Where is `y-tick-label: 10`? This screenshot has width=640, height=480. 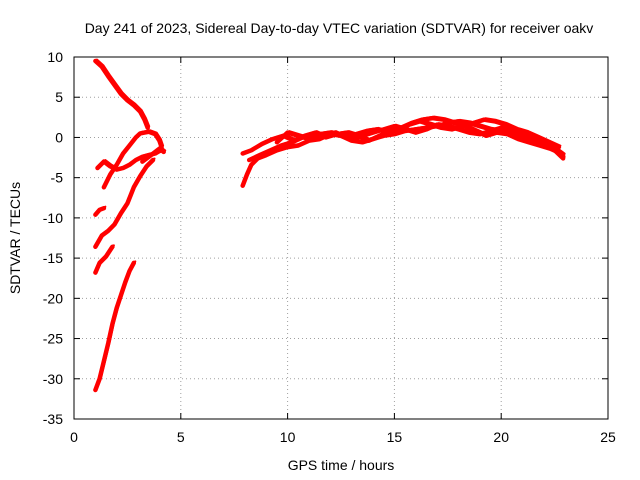
y-tick-label: 10 is located at coordinates (55, 57).